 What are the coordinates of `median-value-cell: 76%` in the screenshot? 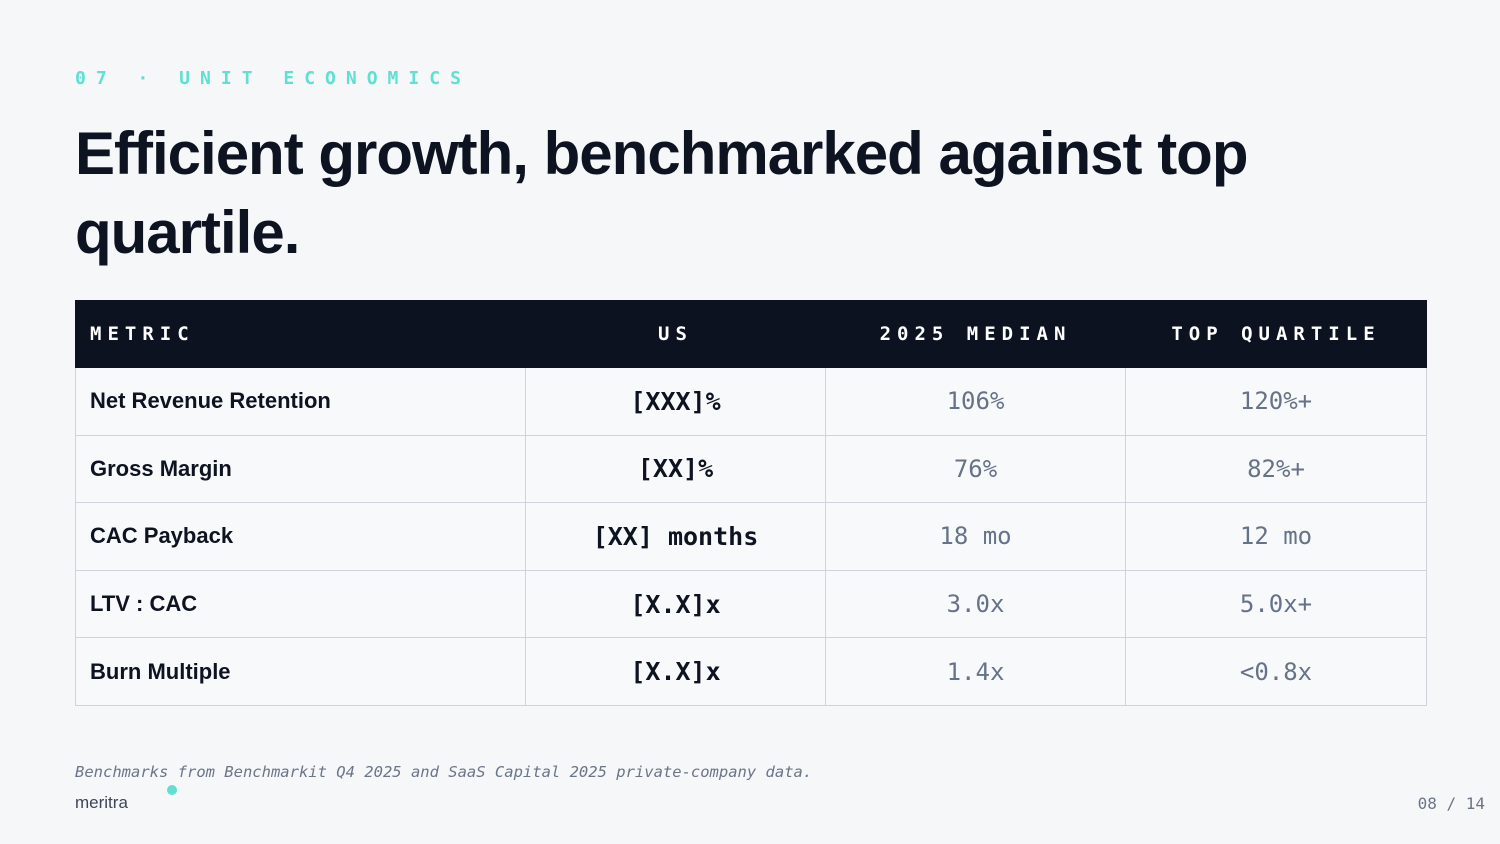 It's located at (975, 469).